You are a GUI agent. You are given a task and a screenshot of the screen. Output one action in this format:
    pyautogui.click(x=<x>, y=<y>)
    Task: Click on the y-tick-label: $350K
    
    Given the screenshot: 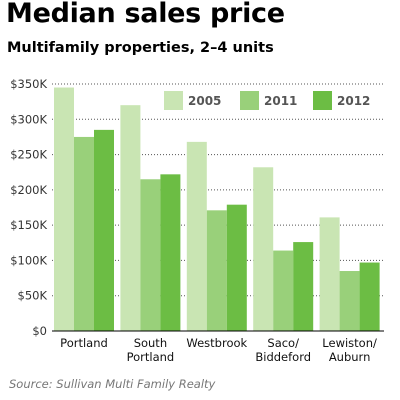 What is the action you would take?
    pyautogui.click(x=28, y=84)
    